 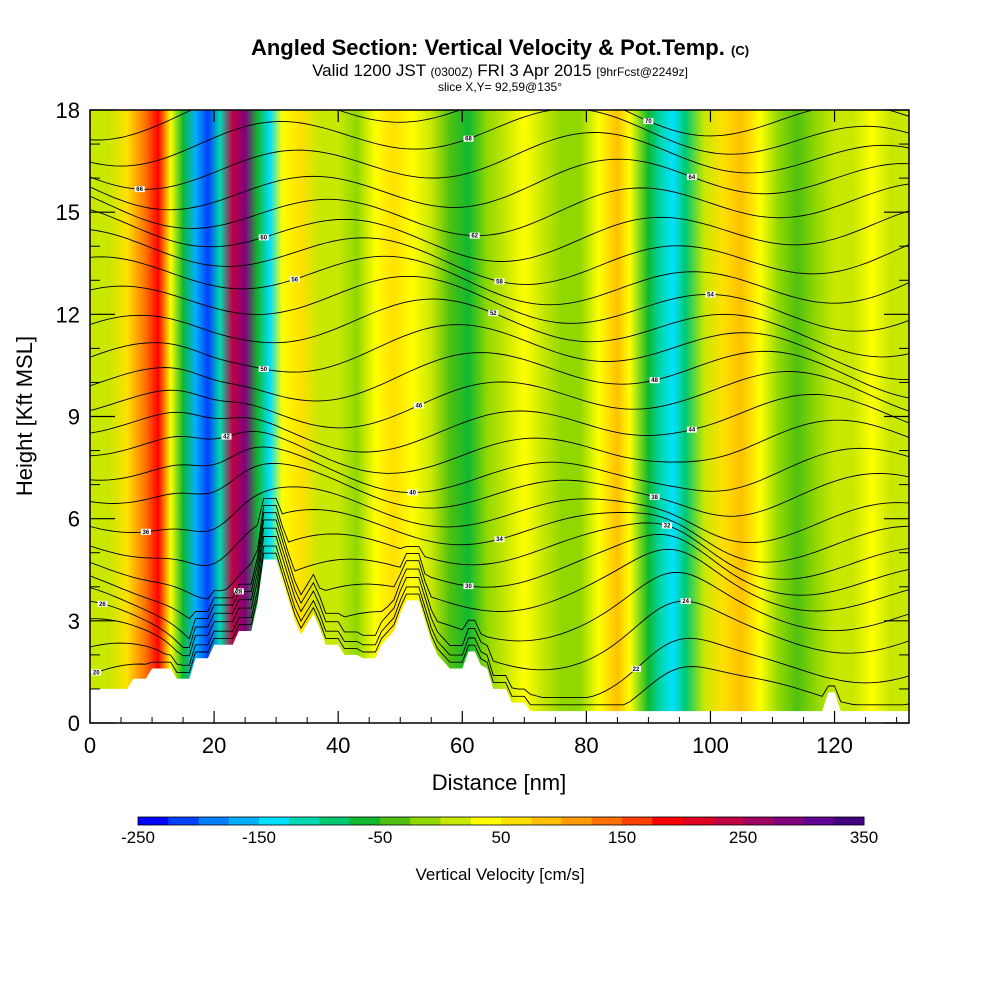 I want to click on y-tick-label: 6, so click(x=74, y=519).